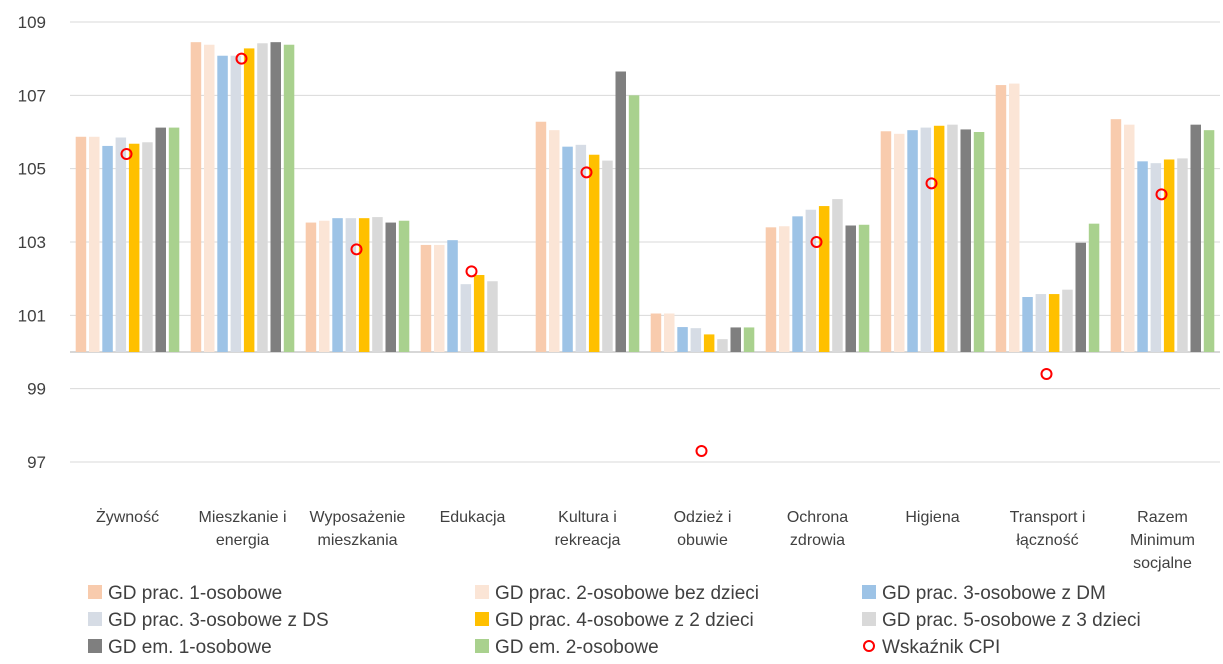 This screenshot has width=1223, height=664. What do you see at coordinates (36, 462) in the screenshot?
I see `y-tick-label: 97` at bounding box center [36, 462].